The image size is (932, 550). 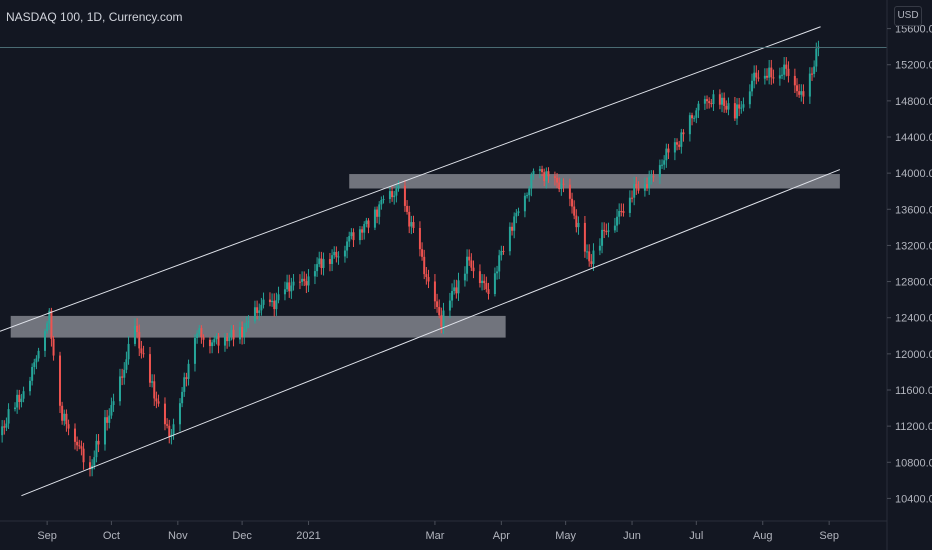 What do you see at coordinates (501, 536) in the screenshot?
I see `x-tick-label: Apr` at bounding box center [501, 536].